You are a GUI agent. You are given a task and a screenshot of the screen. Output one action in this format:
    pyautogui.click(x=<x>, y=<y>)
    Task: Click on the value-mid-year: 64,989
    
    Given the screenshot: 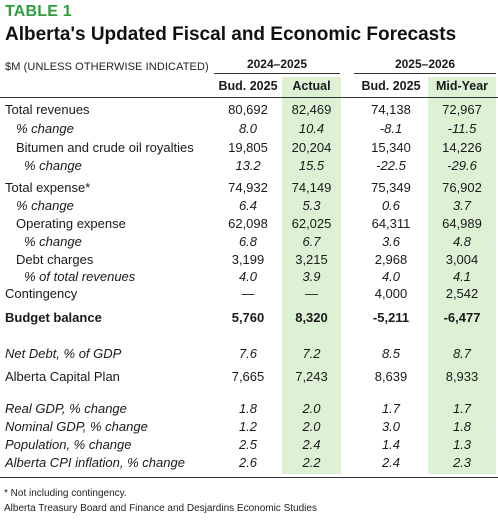 What is the action you would take?
    pyautogui.click(x=462, y=223)
    